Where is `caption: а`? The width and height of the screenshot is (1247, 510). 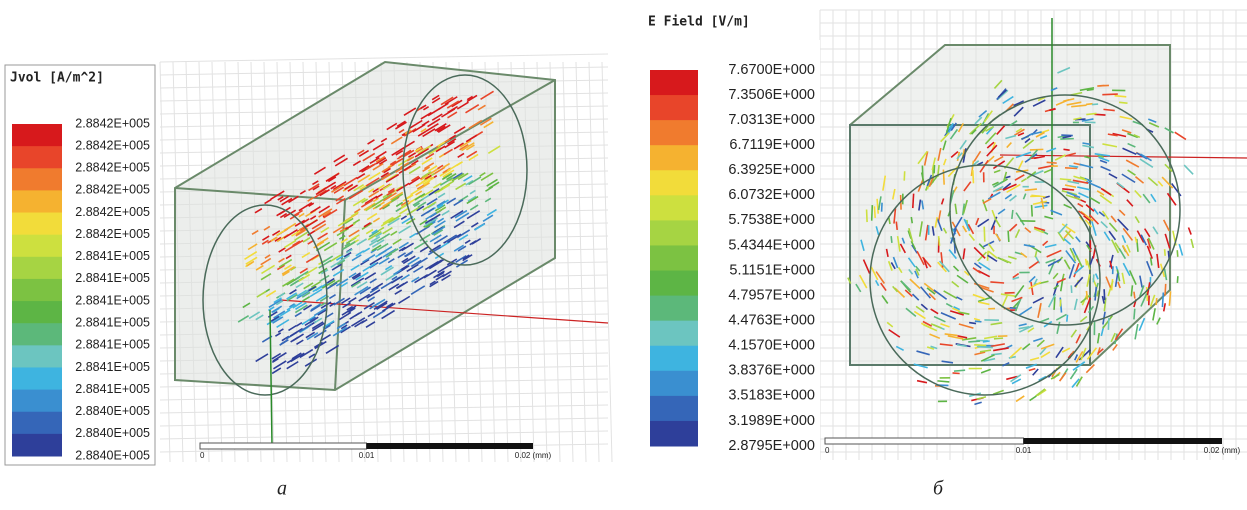 caption: а is located at coordinates (282, 489).